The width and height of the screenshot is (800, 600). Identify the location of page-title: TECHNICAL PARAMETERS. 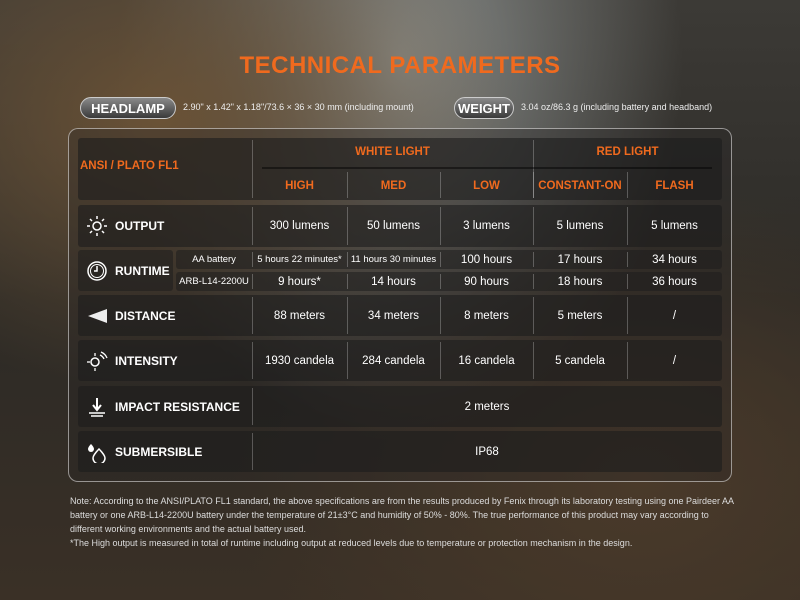
(400, 65).